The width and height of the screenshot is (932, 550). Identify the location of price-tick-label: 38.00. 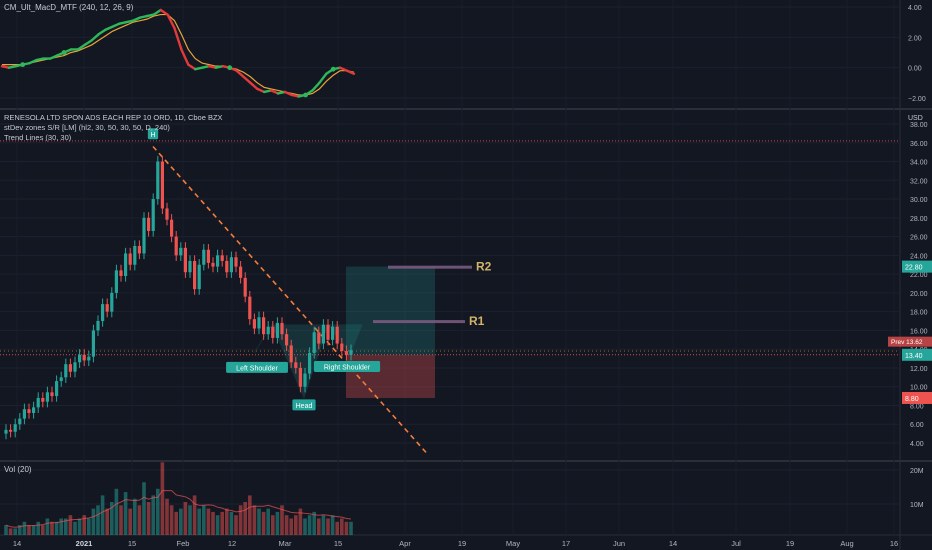
(919, 125).